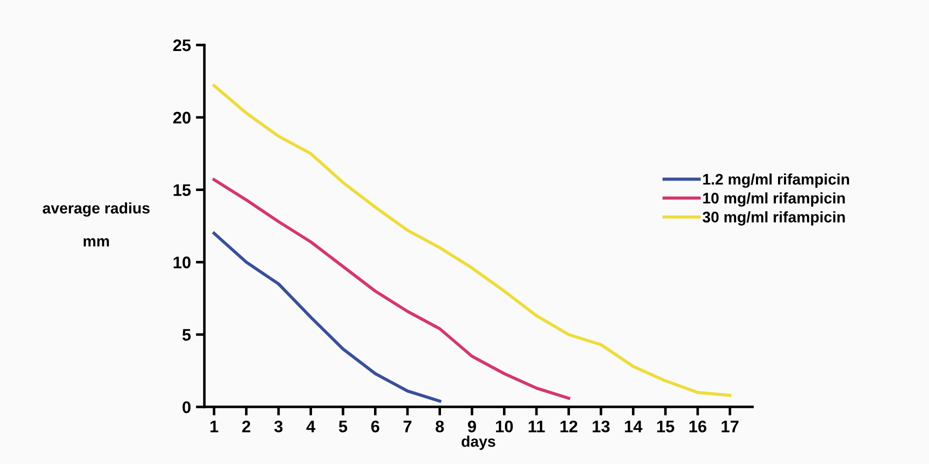 This screenshot has width=929, height=464. What do you see at coordinates (665, 426) in the screenshot?
I see `x-tick-label: 15` at bounding box center [665, 426].